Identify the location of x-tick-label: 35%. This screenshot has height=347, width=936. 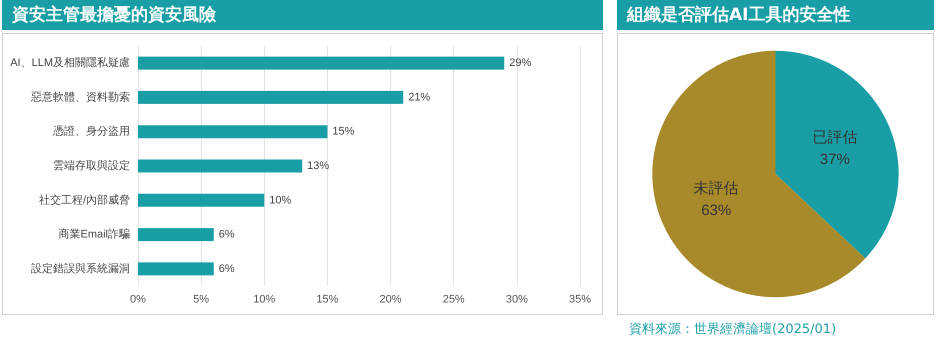
(580, 300).